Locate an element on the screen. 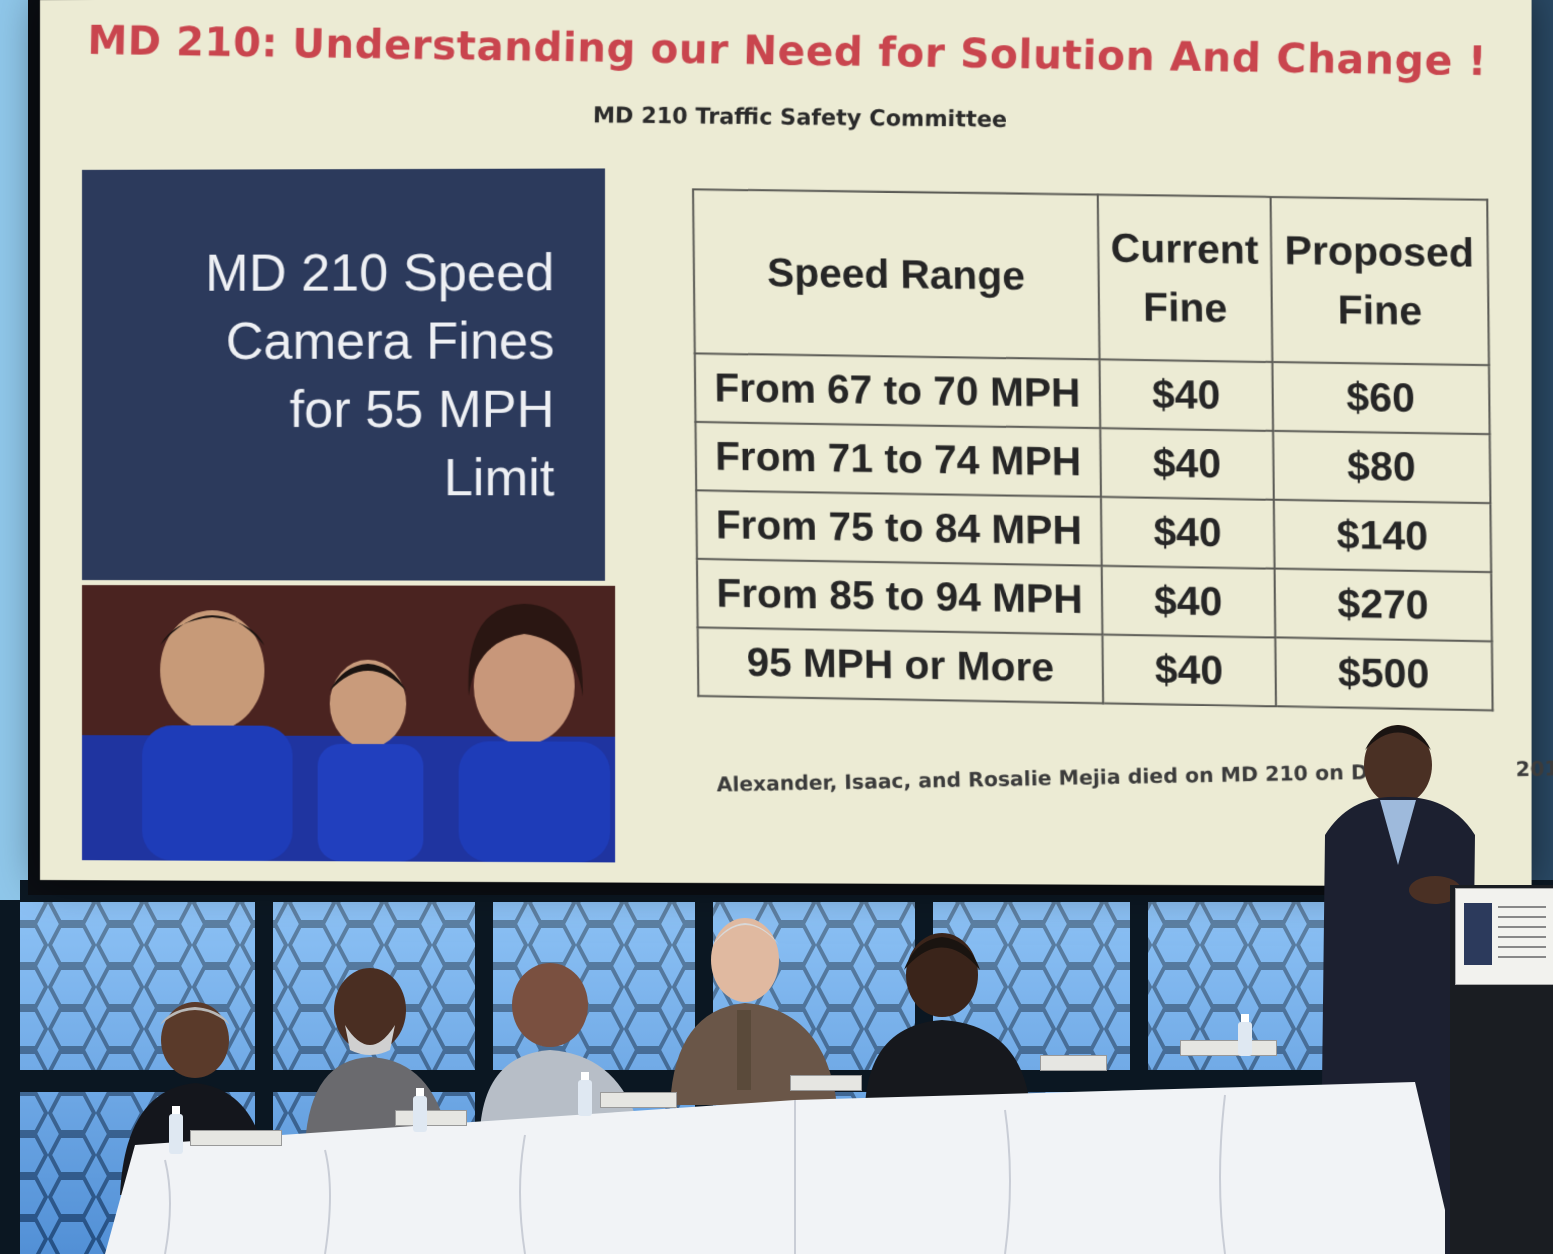 The width and height of the screenshot is (1553, 1254). panel-table is located at coordinates (775, 1168).